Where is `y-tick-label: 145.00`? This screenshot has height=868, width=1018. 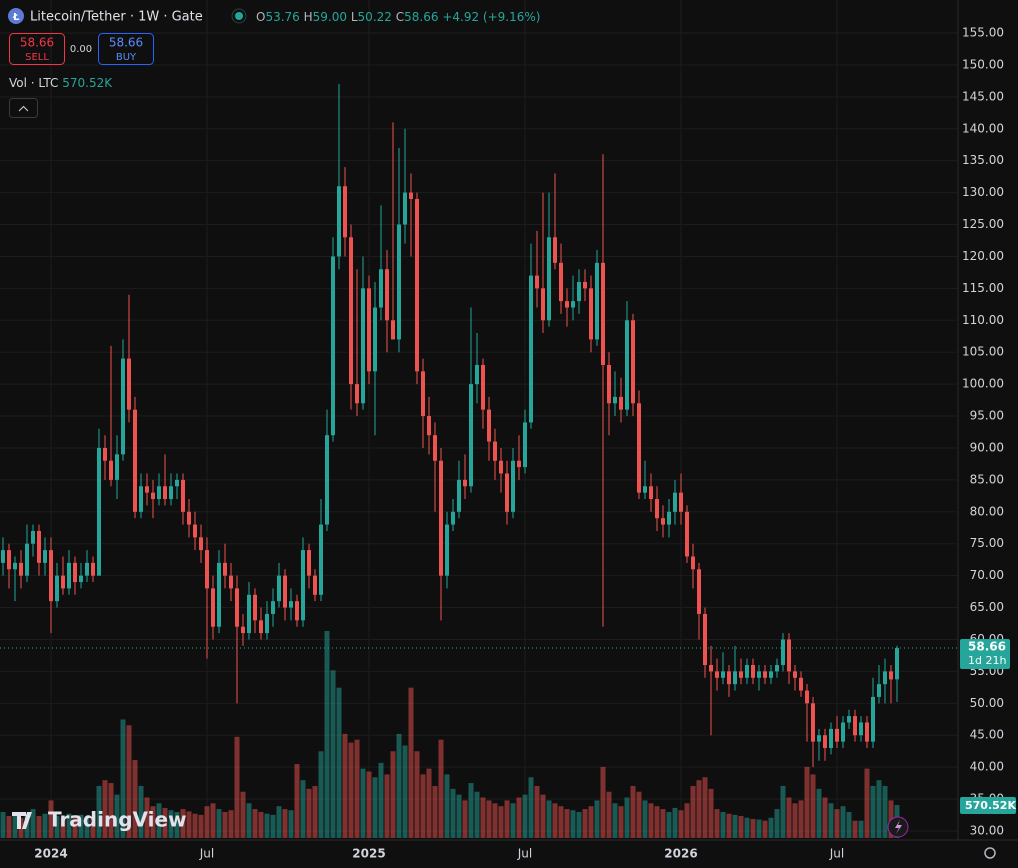 y-tick-label: 145.00 is located at coordinates (983, 96).